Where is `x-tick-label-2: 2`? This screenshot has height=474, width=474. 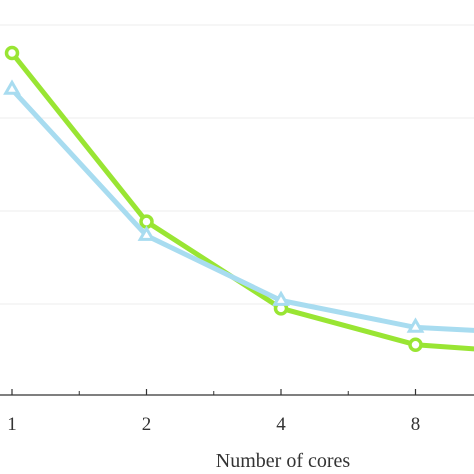 x-tick-label-2: 2 is located at coordinates (147, 424).